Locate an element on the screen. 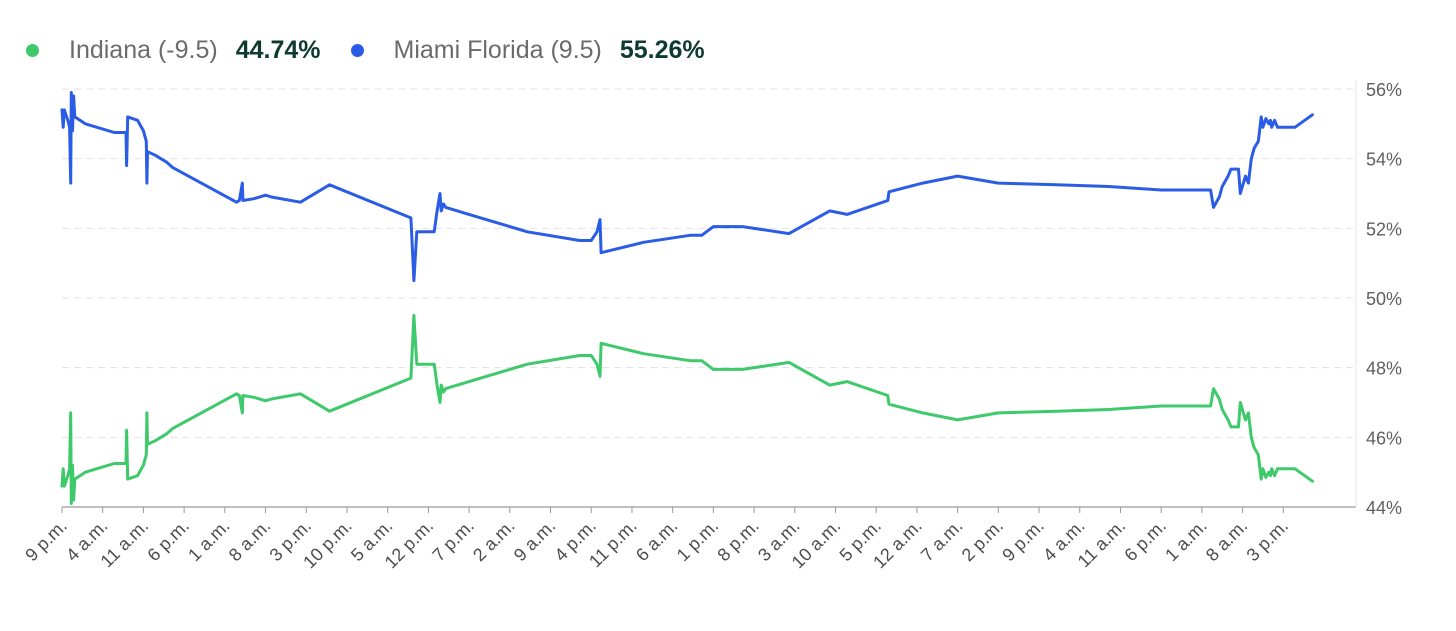 The width and height of the screenshot is (1456, 631). miami-florida-series-value: 55.26% is located at coordinates (662, 49).